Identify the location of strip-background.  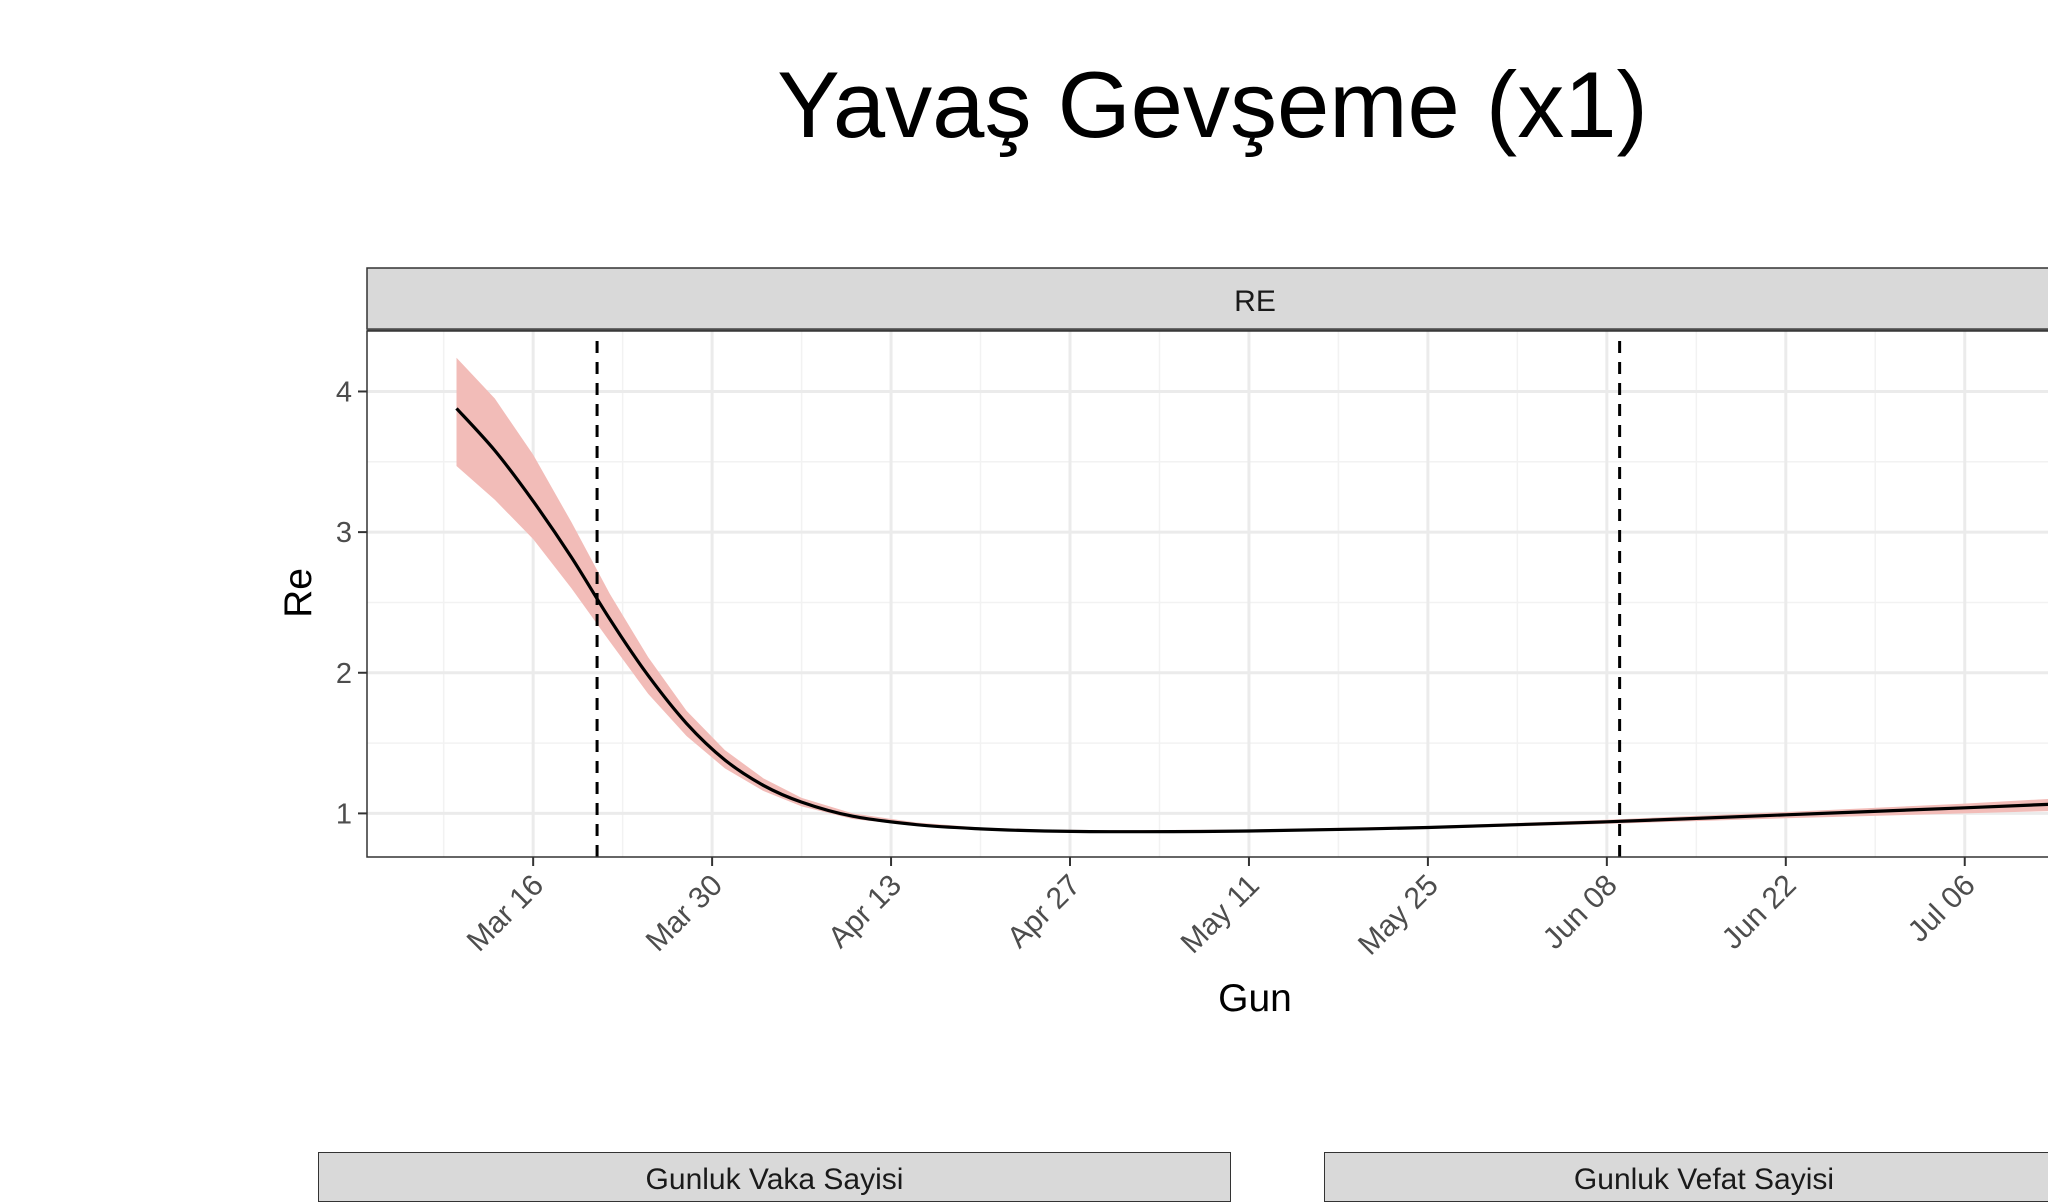
(1207, 298).